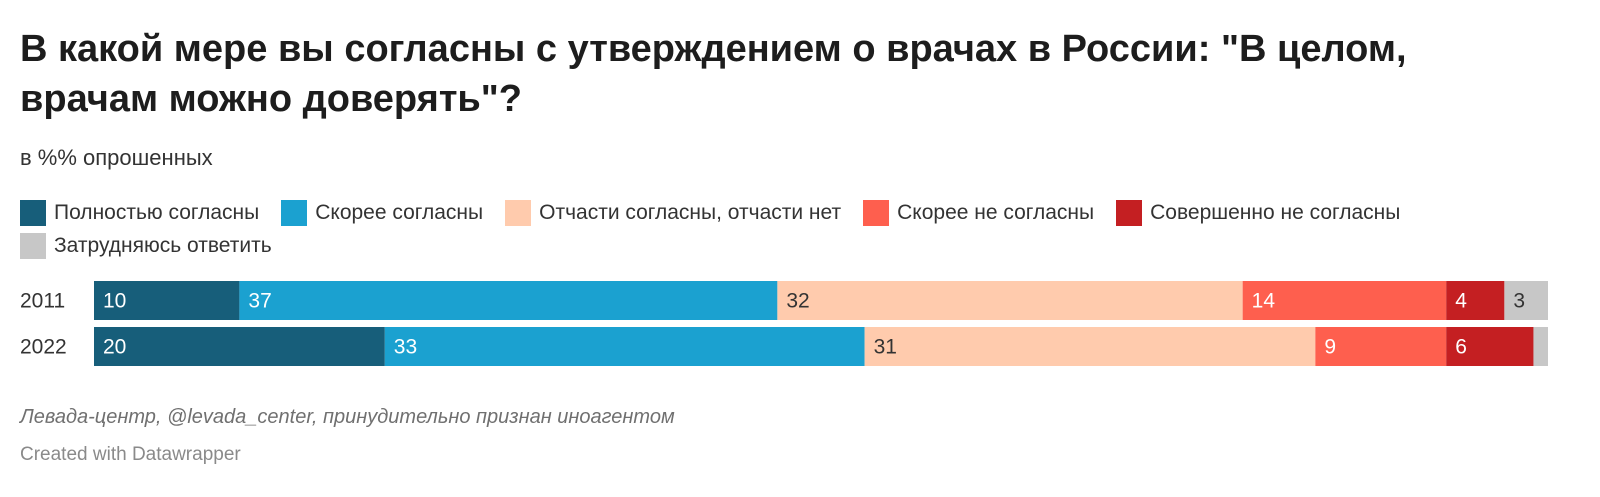 This screenshot has width=1600, height=497. Describe the element at coordinates (1330, 347) in the screenshot. I see `data-label-2022-3: 9` at that location.